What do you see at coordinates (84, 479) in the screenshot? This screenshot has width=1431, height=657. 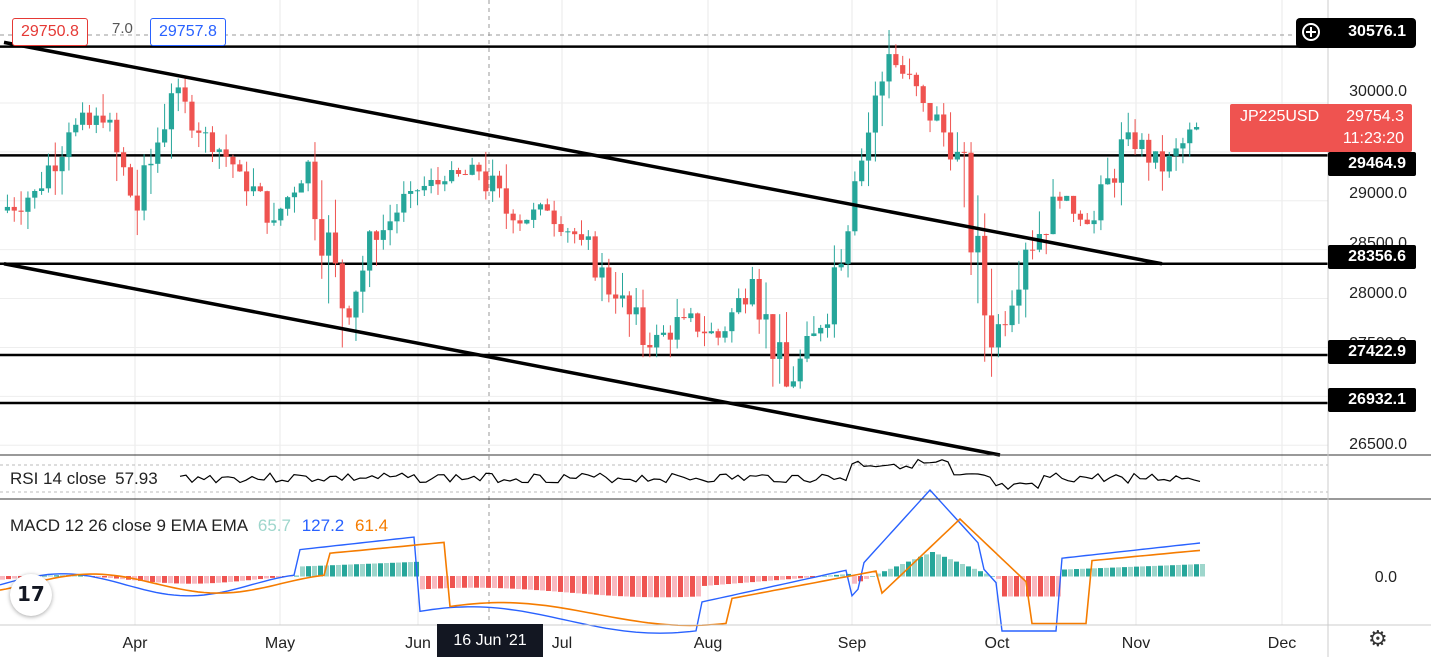 I see `rsi-legend: RSI 14 close 57.93` at bounding box center [84, 479].